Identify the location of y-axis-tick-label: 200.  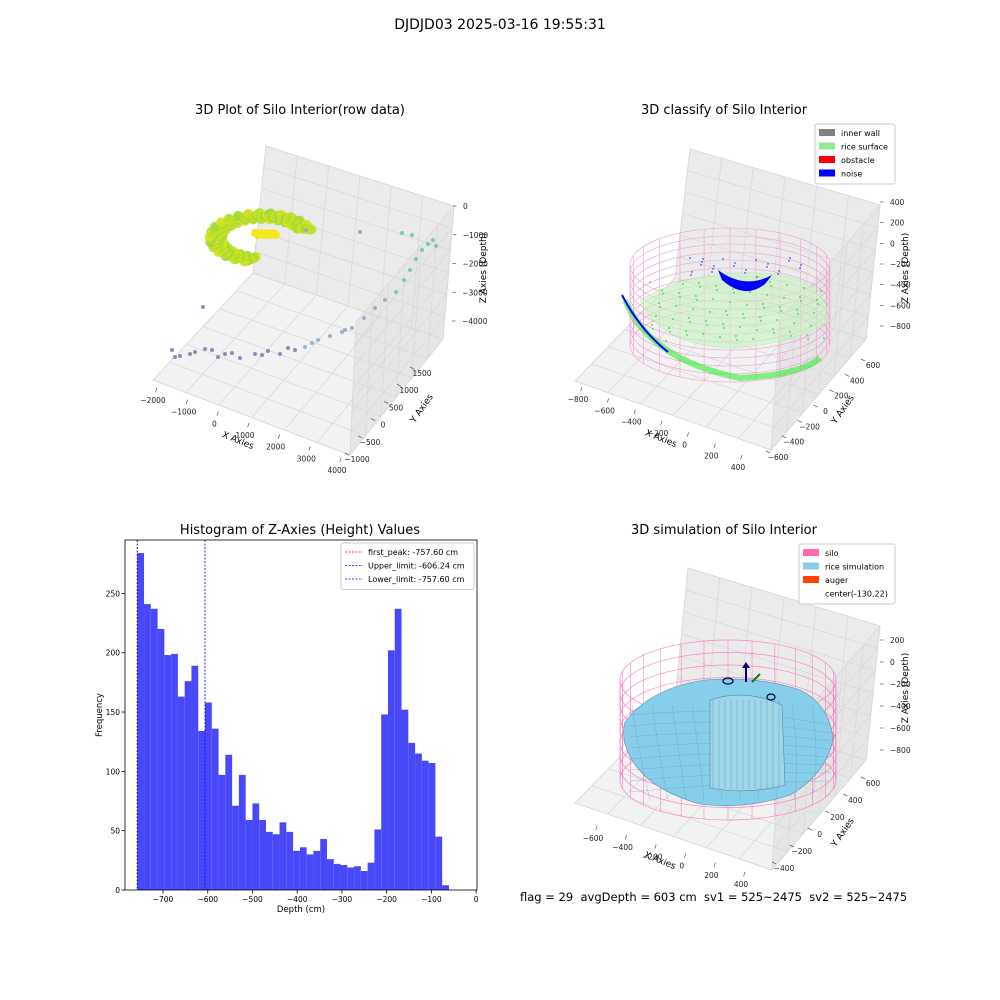
(837, 817).